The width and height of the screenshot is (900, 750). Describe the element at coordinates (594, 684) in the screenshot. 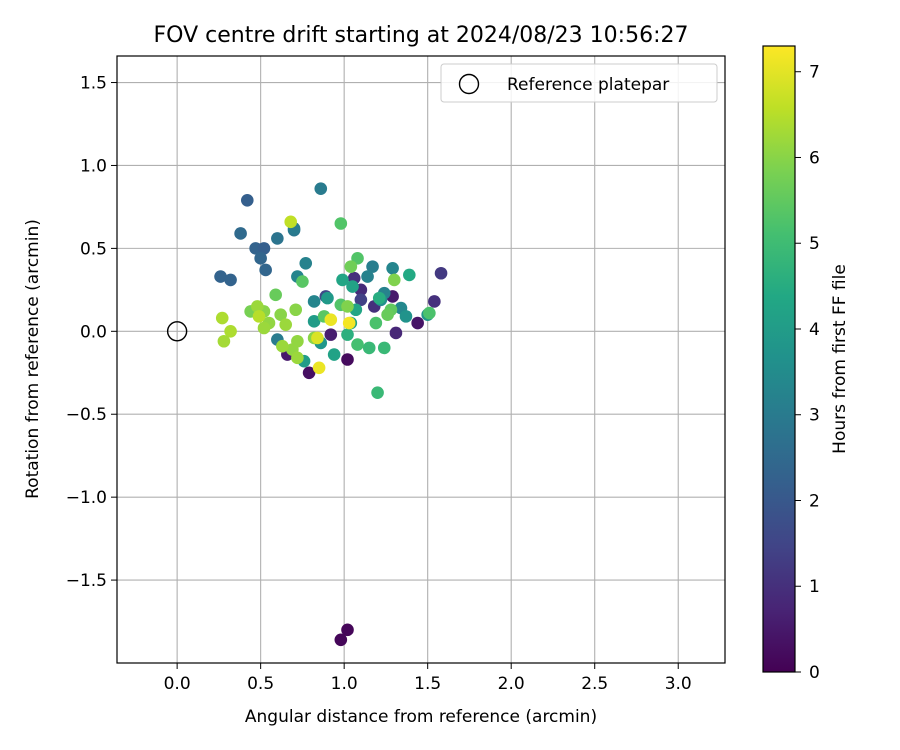

I see `x-tick-label: 2.5` at that location.